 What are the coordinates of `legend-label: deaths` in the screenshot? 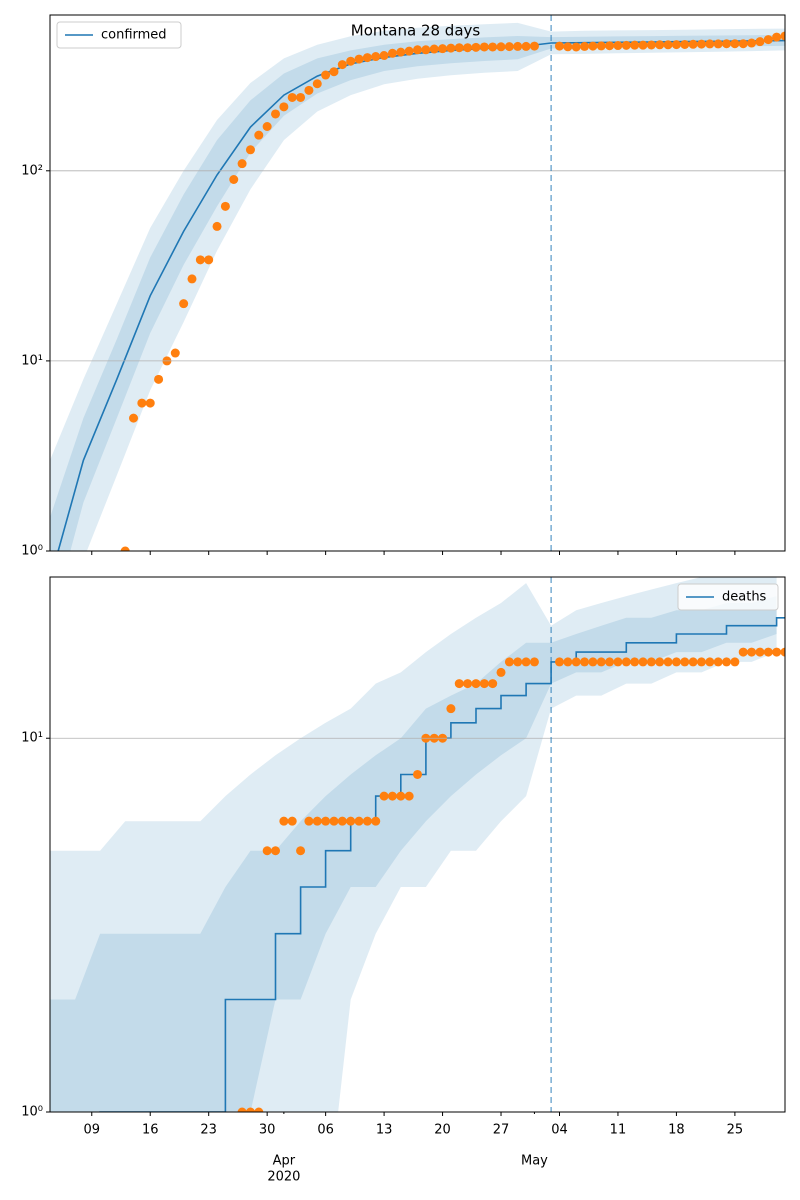 It's located at (744, 597).